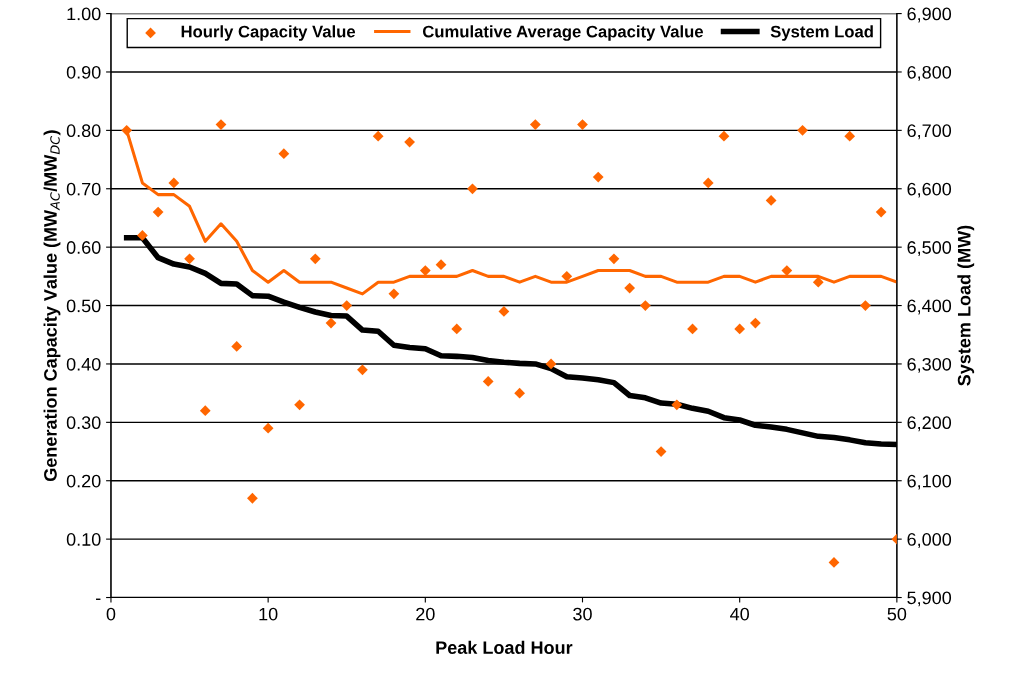  Describe the element at coordinates (83, 481) in the screenshot. I see `y-tick-label: 0.20` at that location.